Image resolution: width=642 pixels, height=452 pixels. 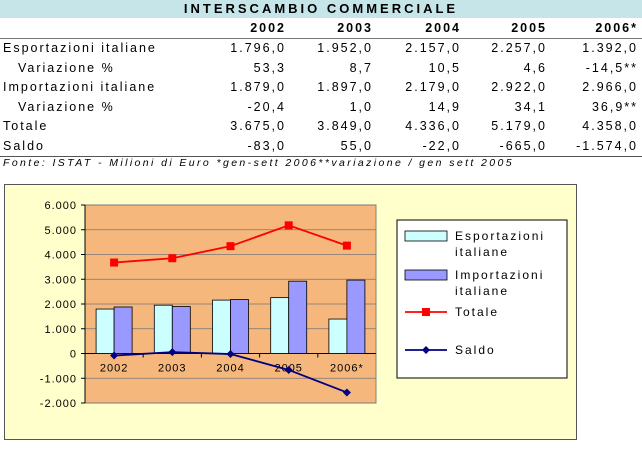 What do you see at coordinates (107, 146) in the screenshot?
I see `row-label: Saldo` at bounding box center [107, 146].